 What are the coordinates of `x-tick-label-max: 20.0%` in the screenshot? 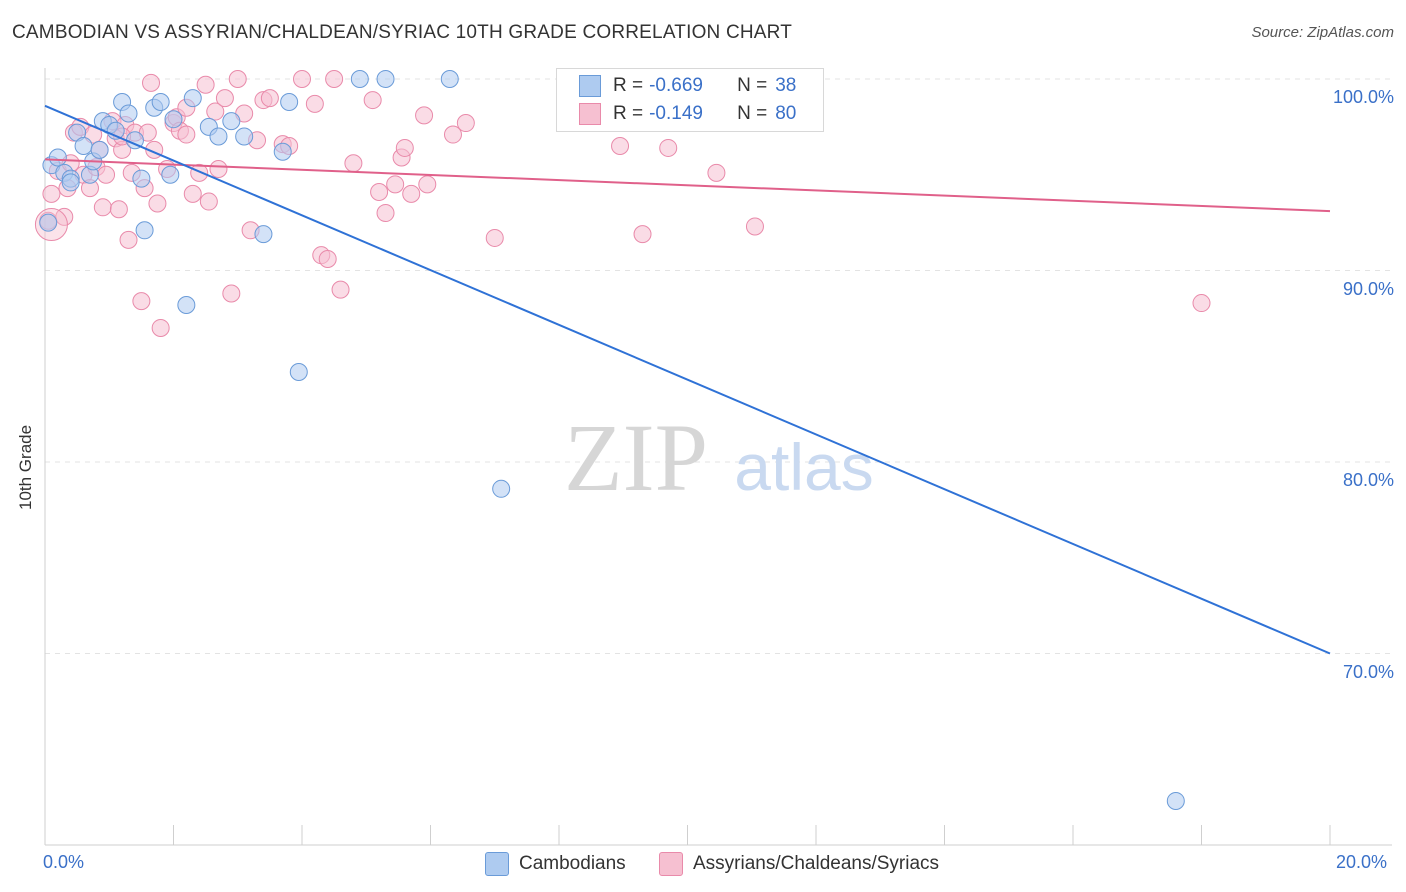 It's located at (1362, 862).